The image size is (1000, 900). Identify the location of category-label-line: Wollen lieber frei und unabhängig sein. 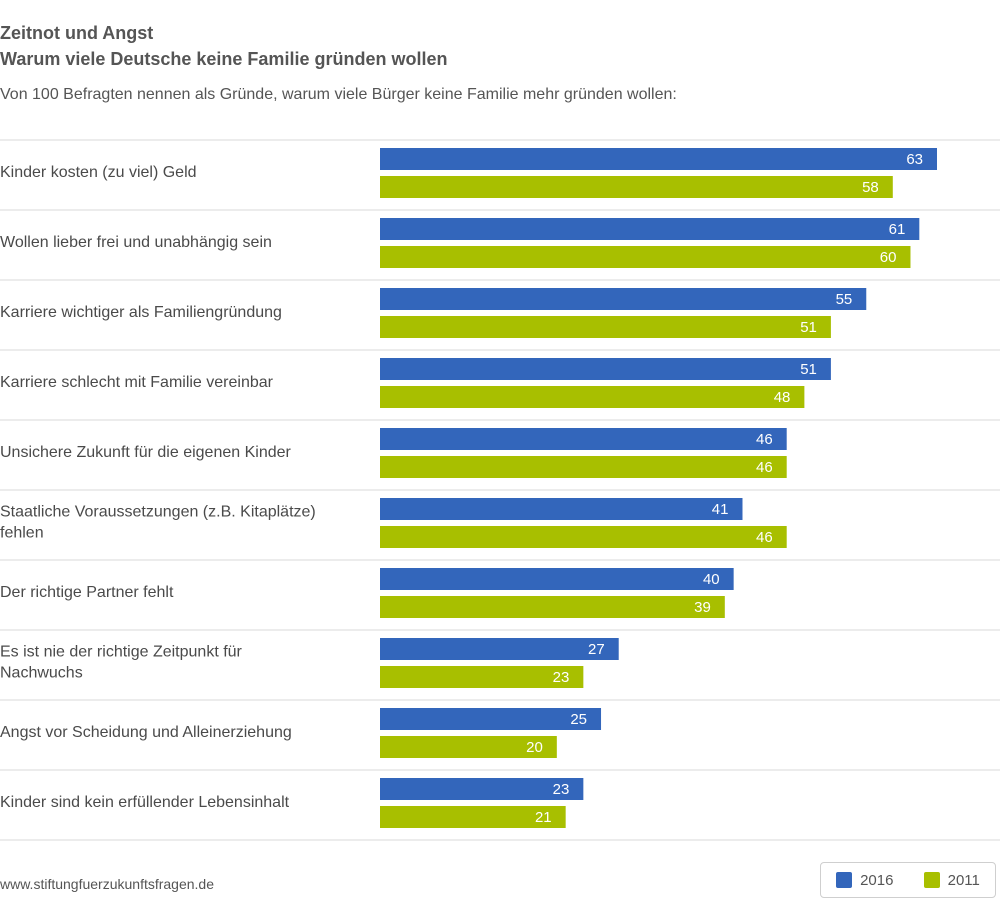
(136, 242).